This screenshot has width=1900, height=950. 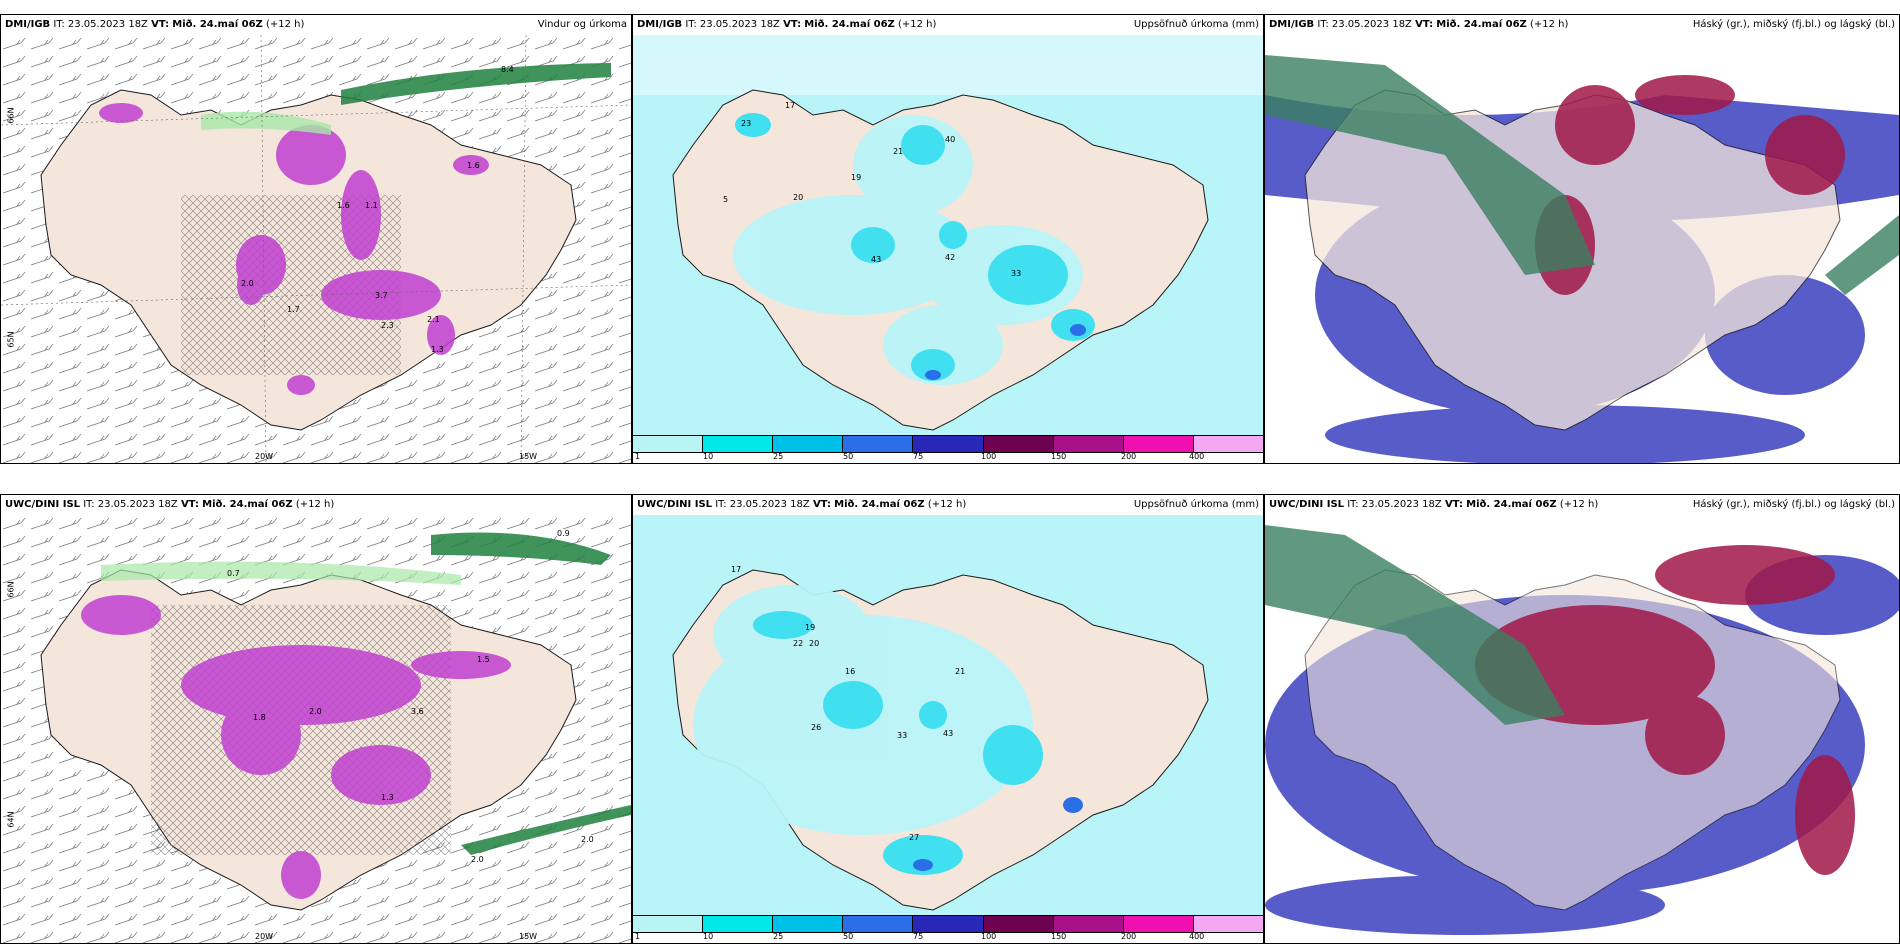 What do you see at coordinates (387, 325) in the screenshot?
I see `value-label: 2.3` at bounding box center [387, 325].